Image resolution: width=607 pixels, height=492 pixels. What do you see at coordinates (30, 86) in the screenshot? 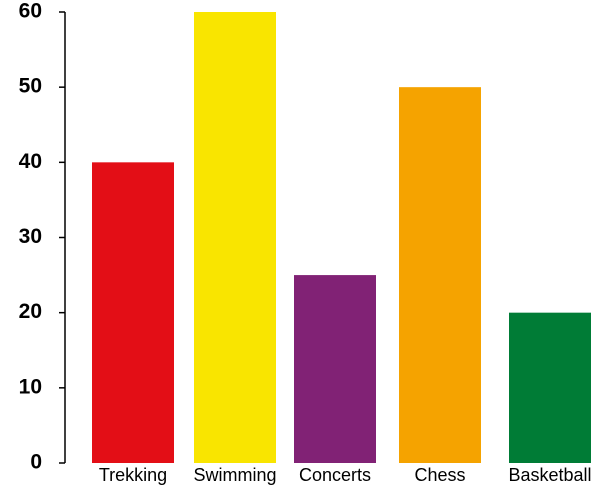
I see `y-tick-label: 50` at bounding box center [30, 86].